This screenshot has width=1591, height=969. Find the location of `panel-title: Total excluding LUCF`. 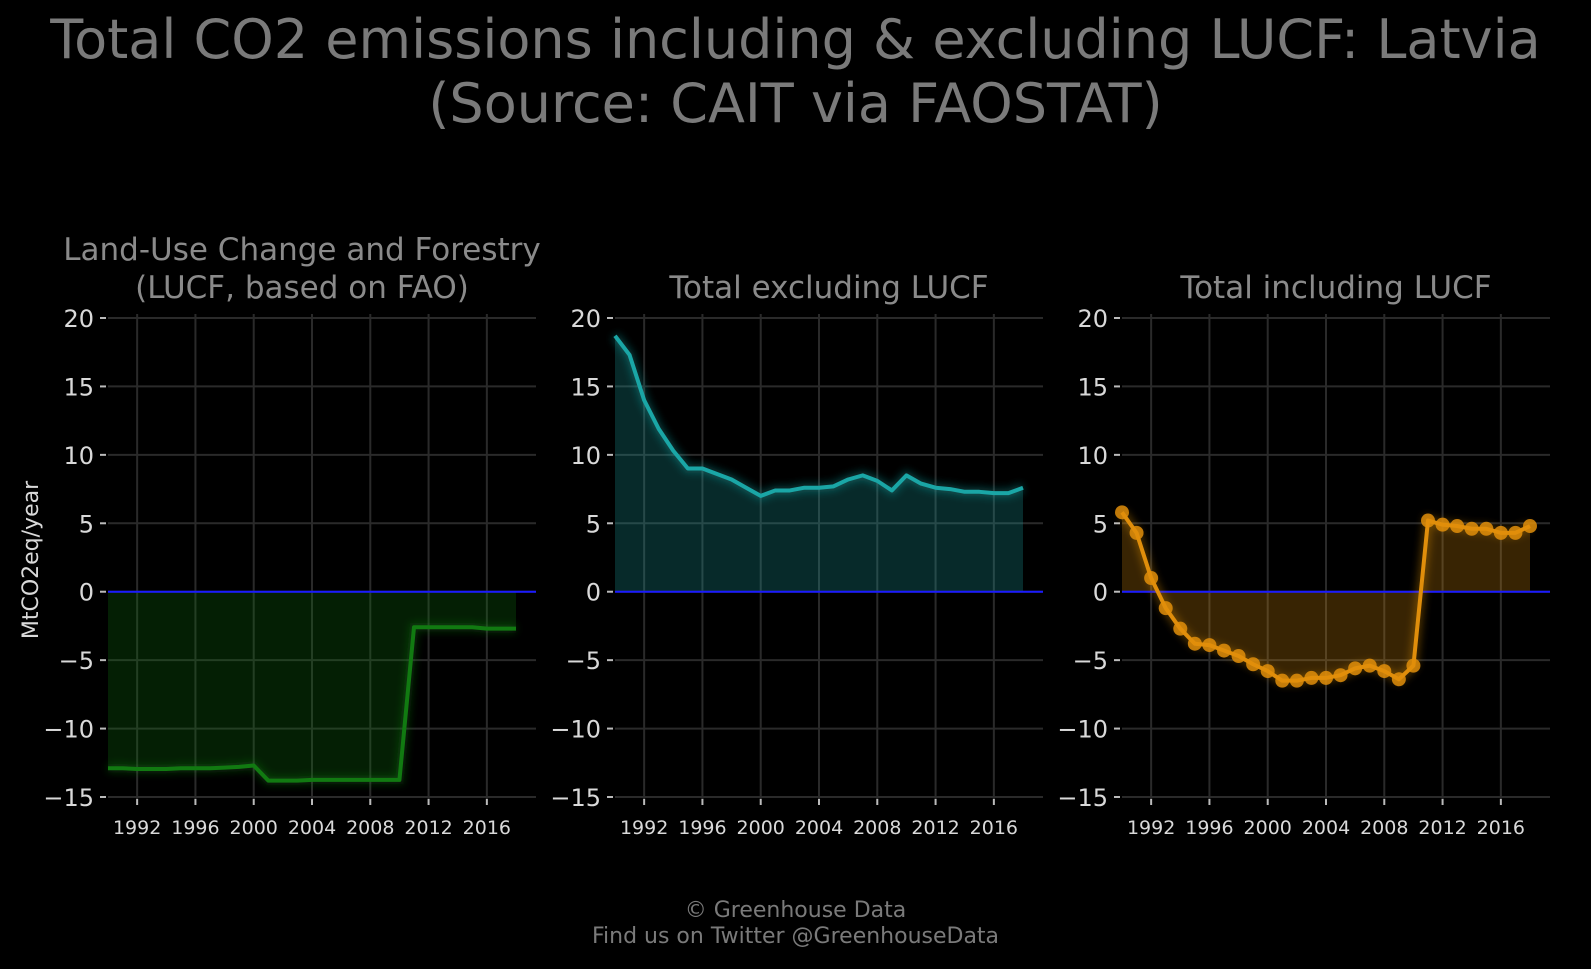

panel-title: Total excluding LUCF is located at coordinates (828, 288).